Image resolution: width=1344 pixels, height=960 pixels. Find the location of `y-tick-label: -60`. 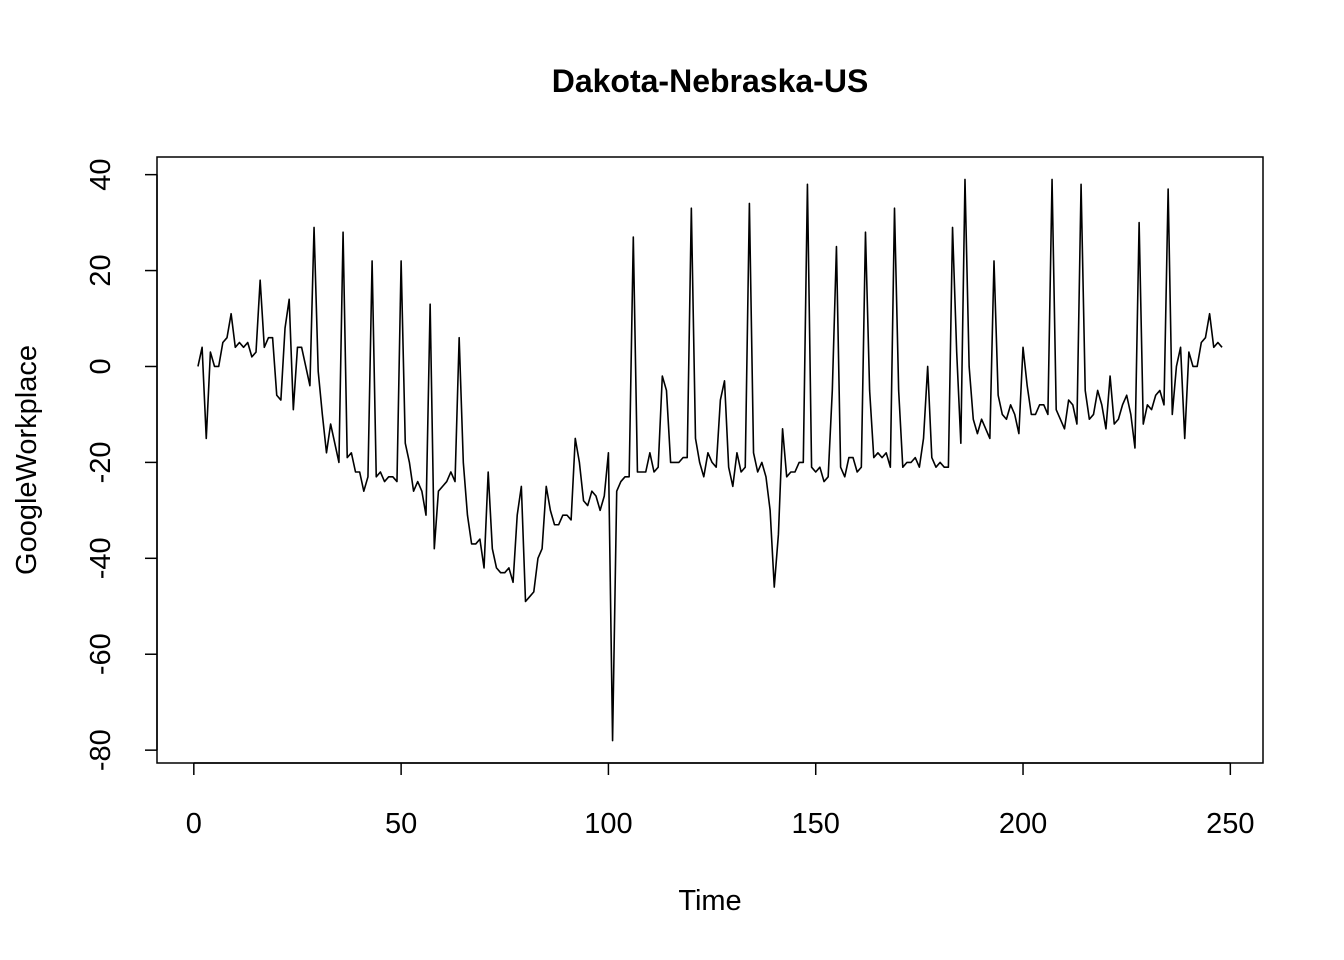

y-tick-label: -60 is located at coordinates (101, 654).